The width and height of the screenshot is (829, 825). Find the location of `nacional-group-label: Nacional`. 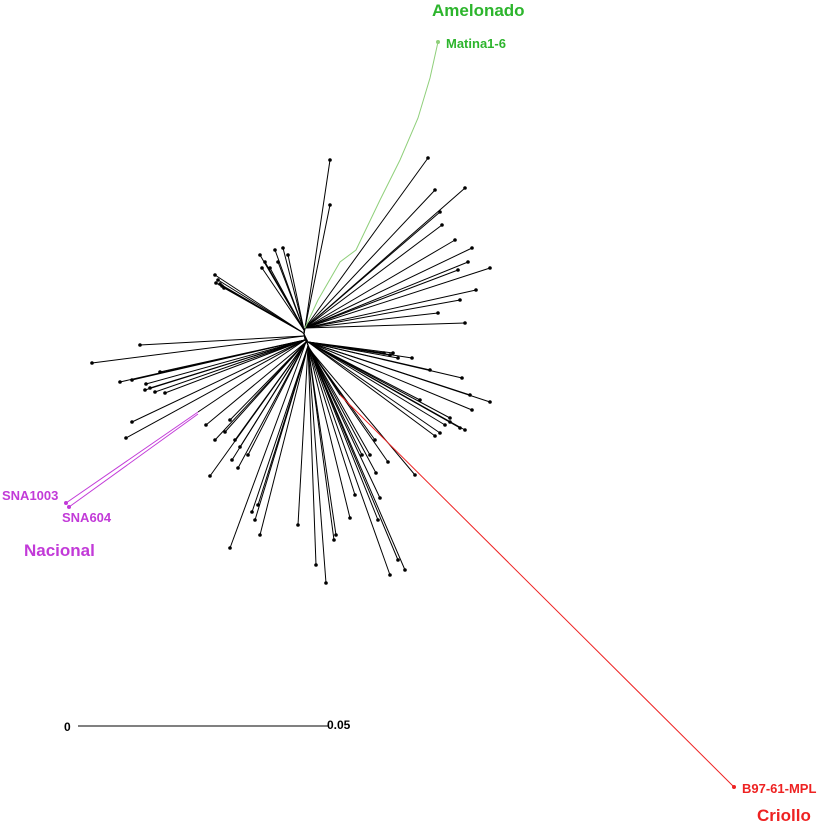

nacional-group-label: Nacional is located at coordinates (59, 550).